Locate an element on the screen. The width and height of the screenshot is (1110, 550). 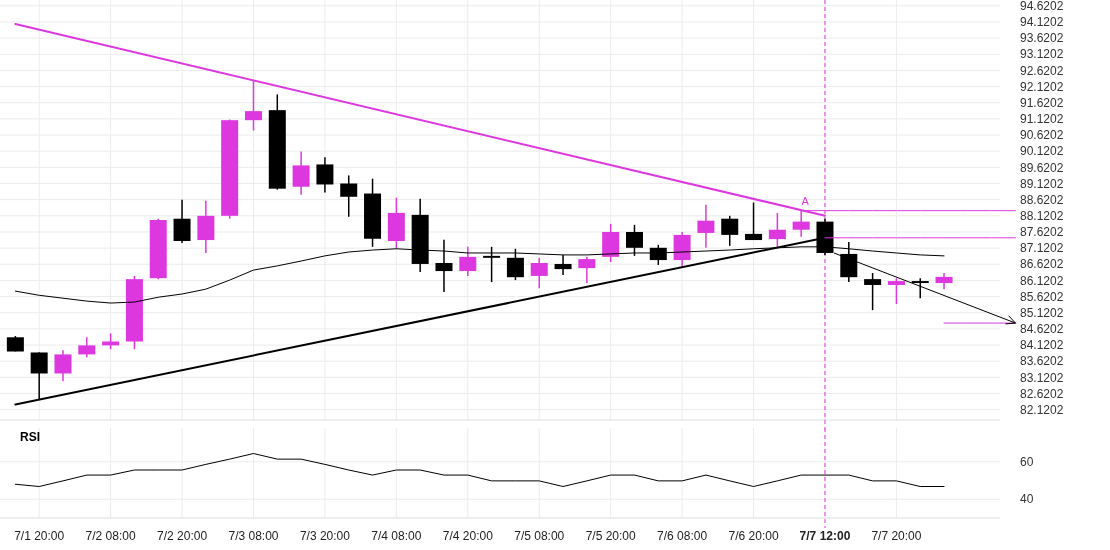
x-tick-label: 7/3 20:00 is located at coordinates (325, 536).